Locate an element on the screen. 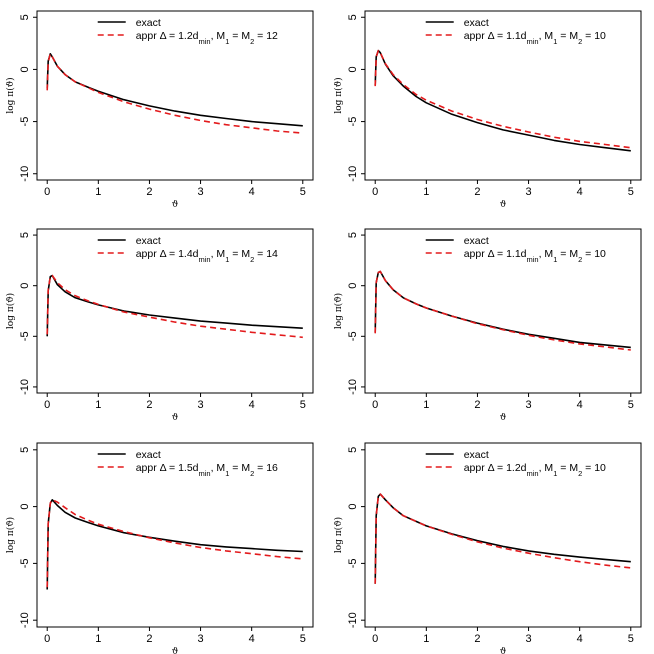 This screenshot has height=654, width=654. legend-text-part: 1.4d is located at coordinates (188, 254).